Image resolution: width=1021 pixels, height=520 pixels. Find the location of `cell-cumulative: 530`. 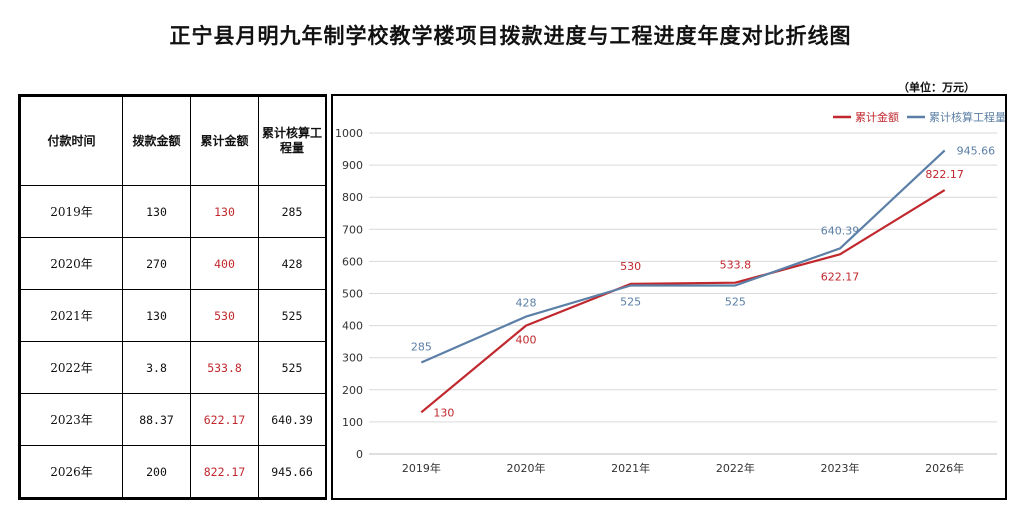

cell-cumulative: 530 is located at coordinates (224, 316).